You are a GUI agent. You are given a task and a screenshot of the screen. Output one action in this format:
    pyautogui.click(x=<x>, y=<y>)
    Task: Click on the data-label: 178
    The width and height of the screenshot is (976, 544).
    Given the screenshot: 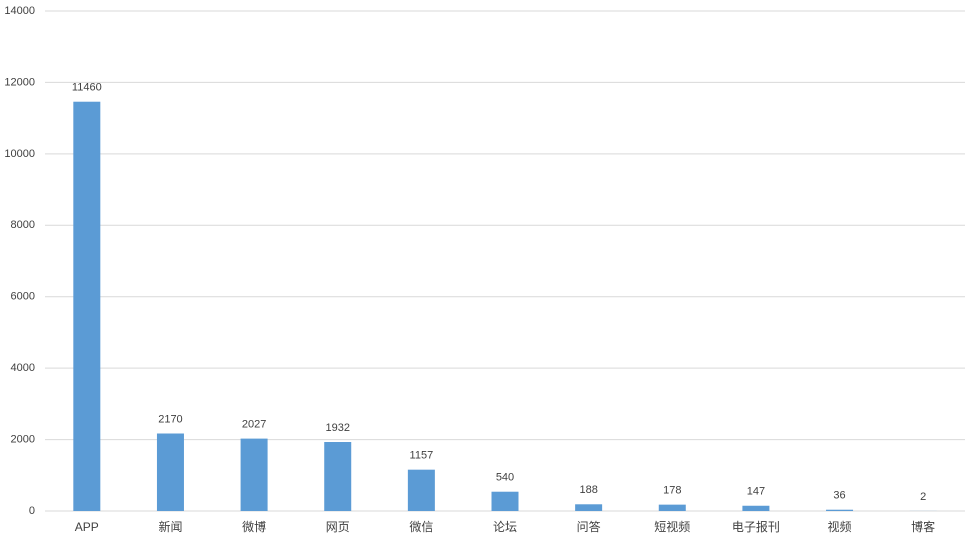 What is the action you would take?
    pyautogui.click(x=672, y=491)
    